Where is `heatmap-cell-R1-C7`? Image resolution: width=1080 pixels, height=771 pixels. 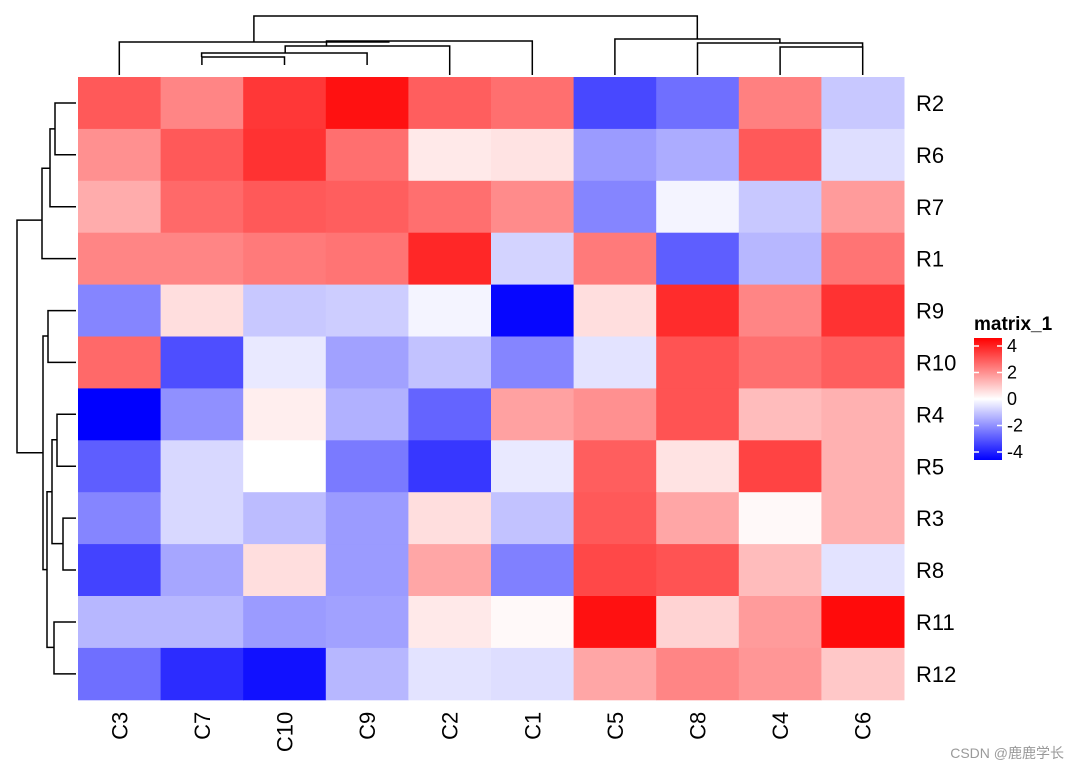 heatmap-cell-R1-C7 is located at coordinates (202, 259).